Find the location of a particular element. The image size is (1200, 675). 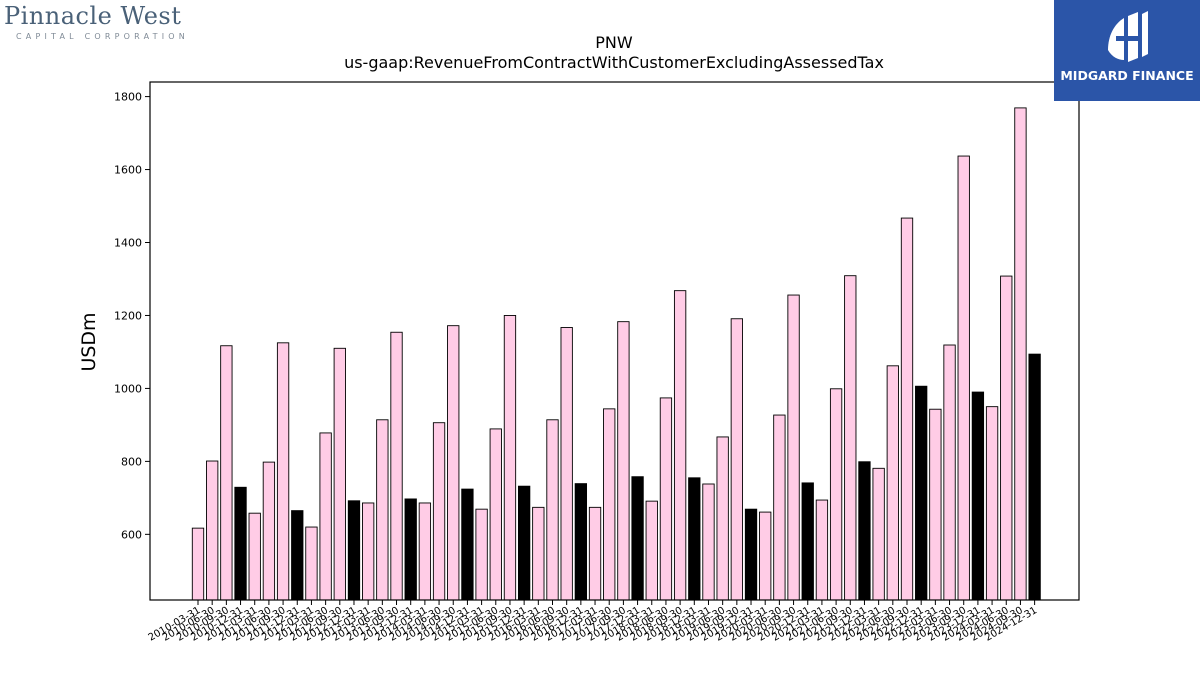

y-tick-label: 1000 is located at coordinates (128, 388).